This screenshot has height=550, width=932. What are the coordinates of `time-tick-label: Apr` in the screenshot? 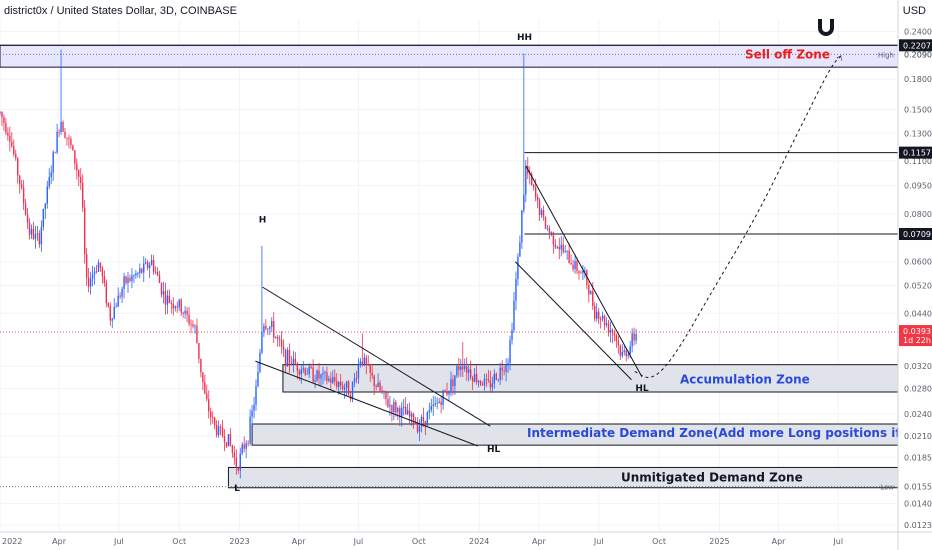 It's located at (299, 541).